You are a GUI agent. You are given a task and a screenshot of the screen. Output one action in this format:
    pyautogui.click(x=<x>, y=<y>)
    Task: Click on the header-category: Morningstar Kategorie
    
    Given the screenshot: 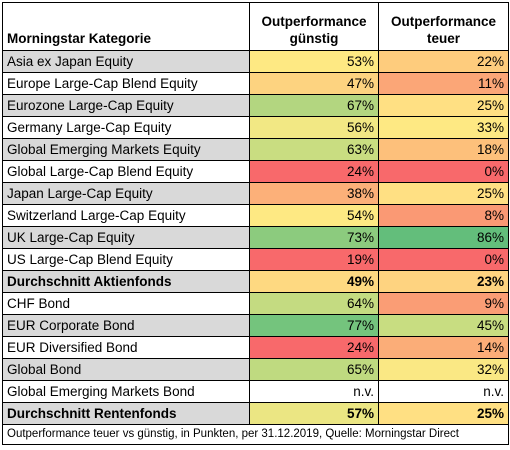 What is the action you would take?
    pyautogui.click(x=126, y=26)
    